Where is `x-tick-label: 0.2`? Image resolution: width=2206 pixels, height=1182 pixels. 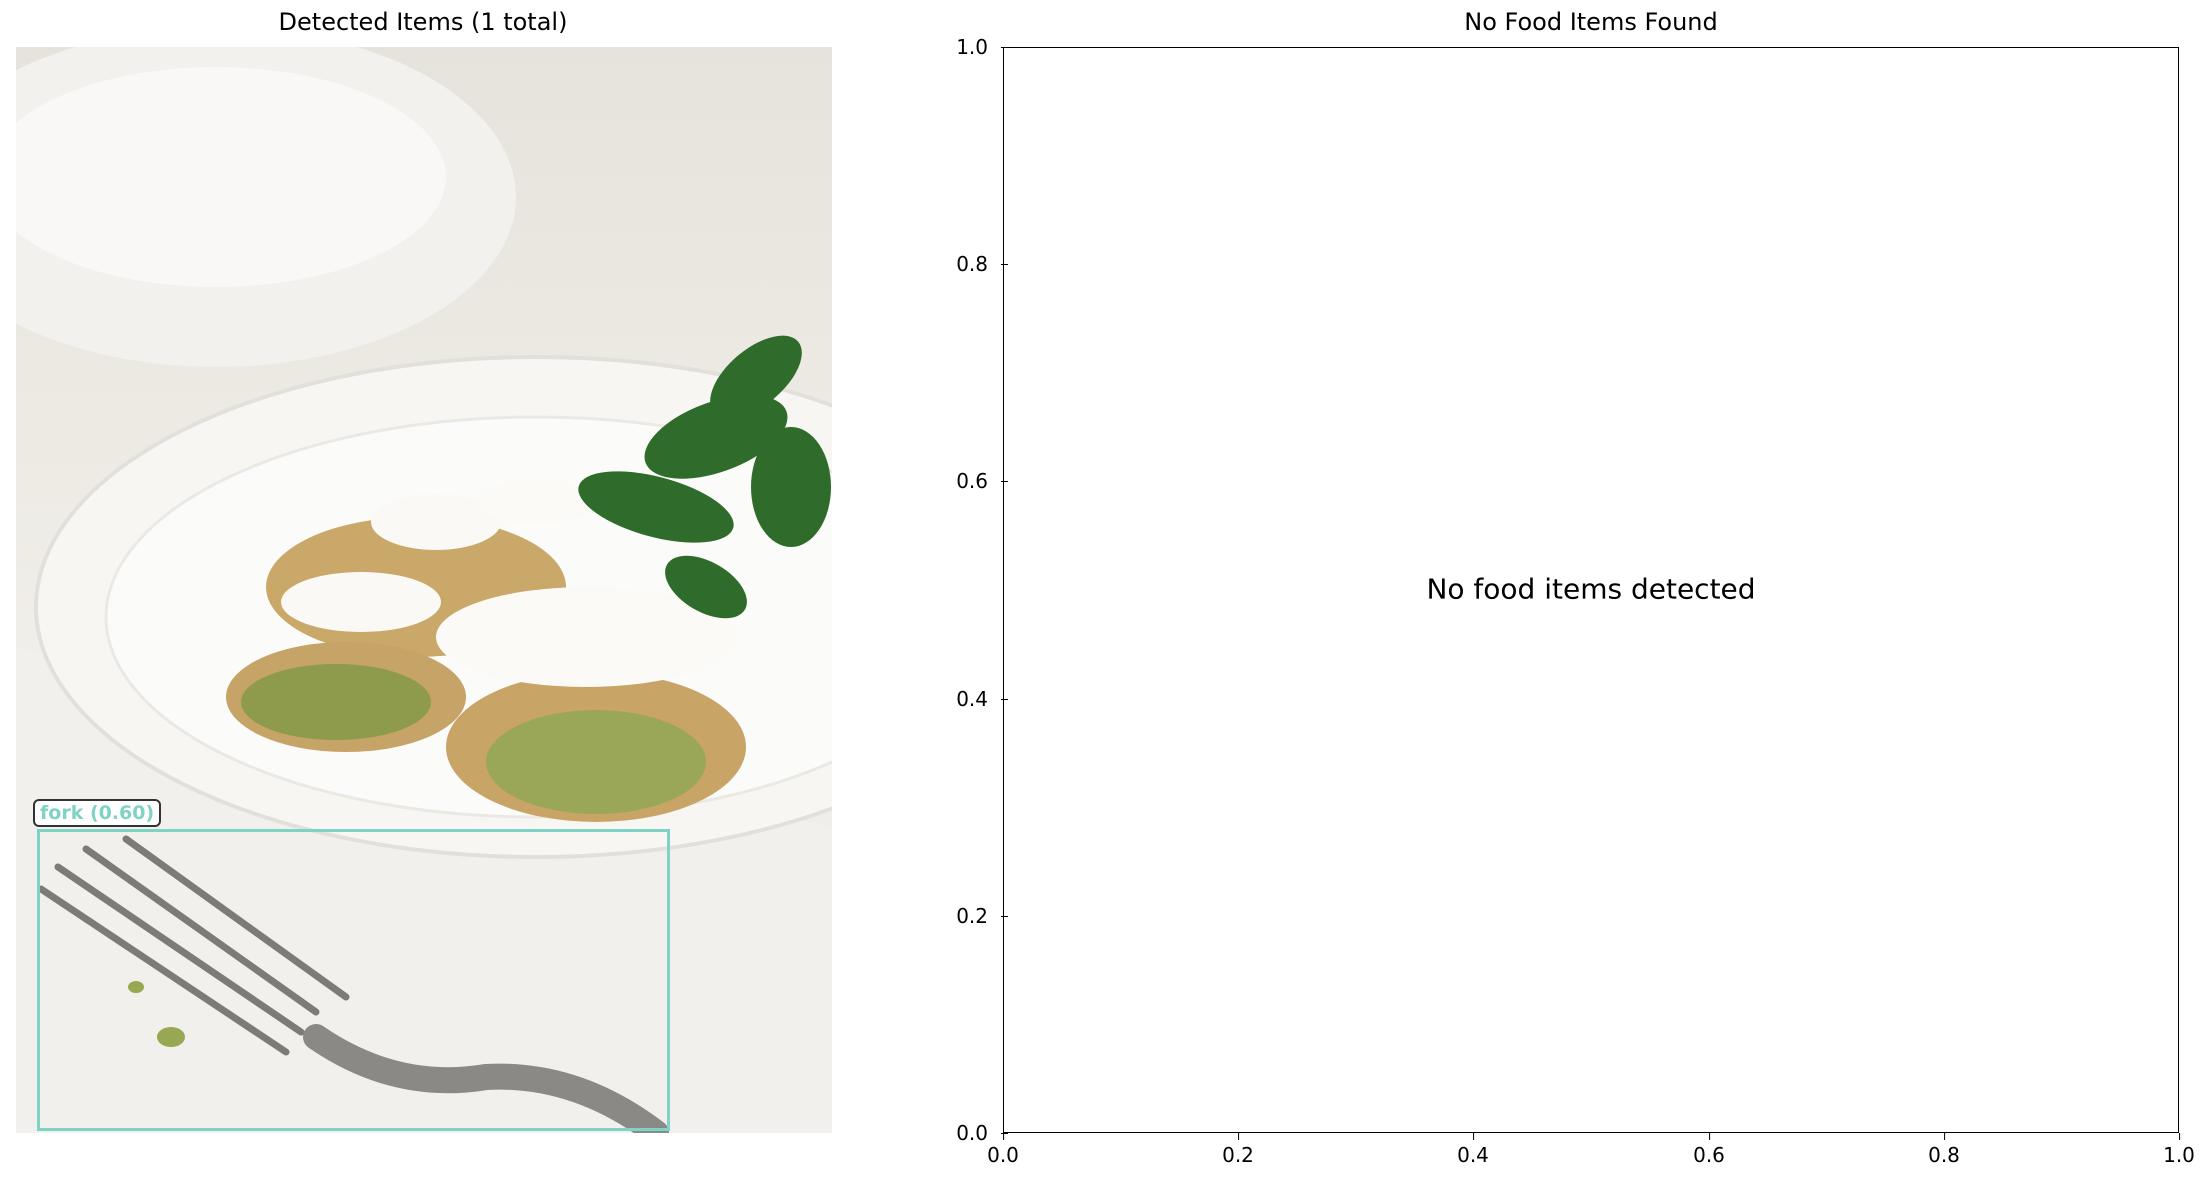
x-tick-label: 0.2 is located at coordinates (1238, 1150).